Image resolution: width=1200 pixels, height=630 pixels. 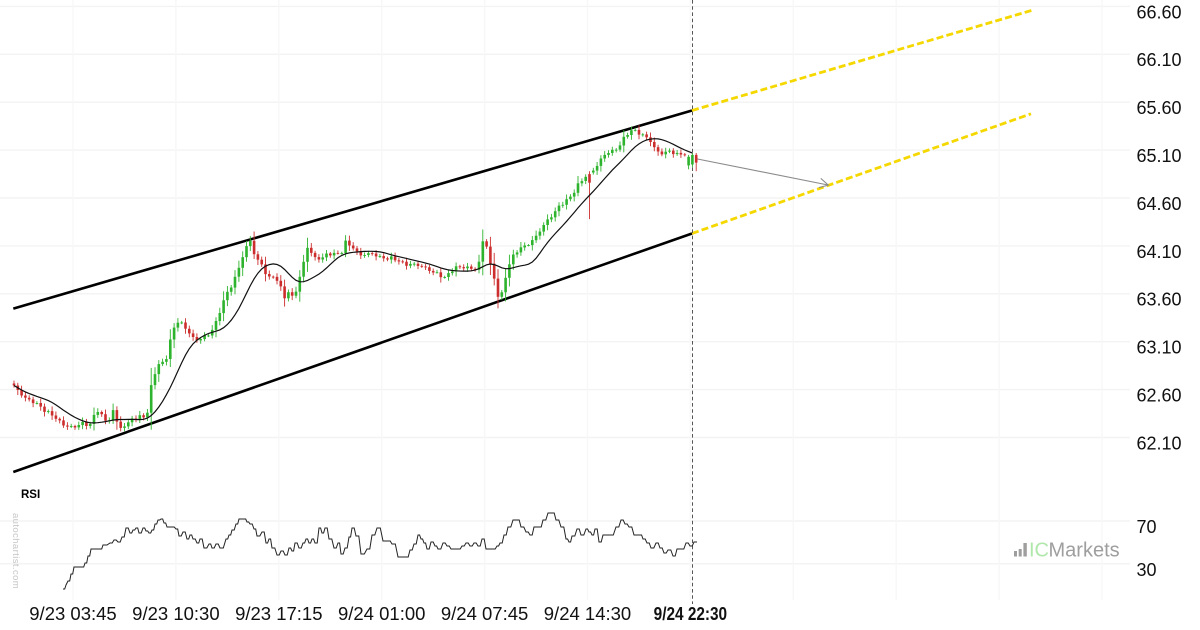 I want to click on svg-text: 65.60, so click(x=1159, y=108).